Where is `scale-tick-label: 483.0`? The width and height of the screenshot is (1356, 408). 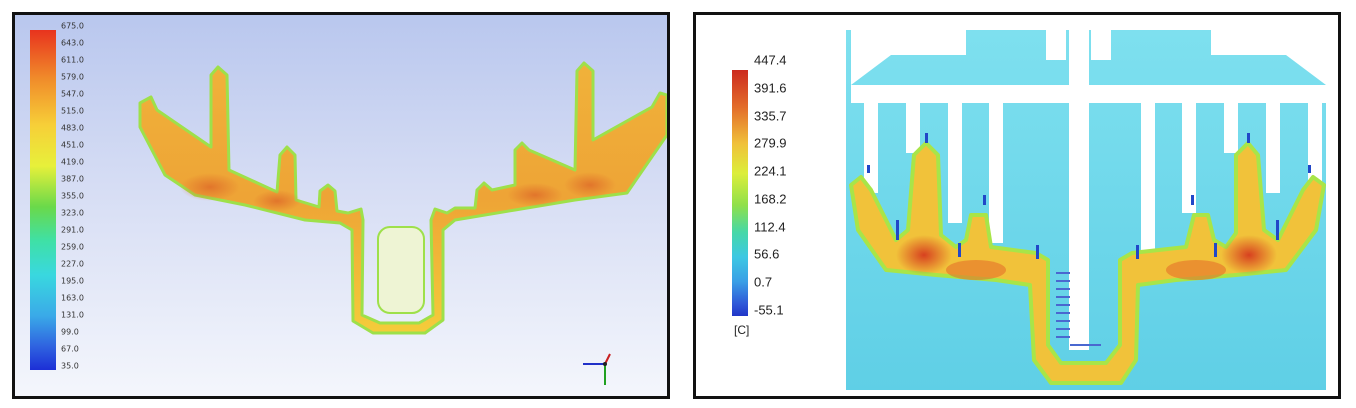 scale-tick-label: 483.0 is located at coordinates (72, 128).